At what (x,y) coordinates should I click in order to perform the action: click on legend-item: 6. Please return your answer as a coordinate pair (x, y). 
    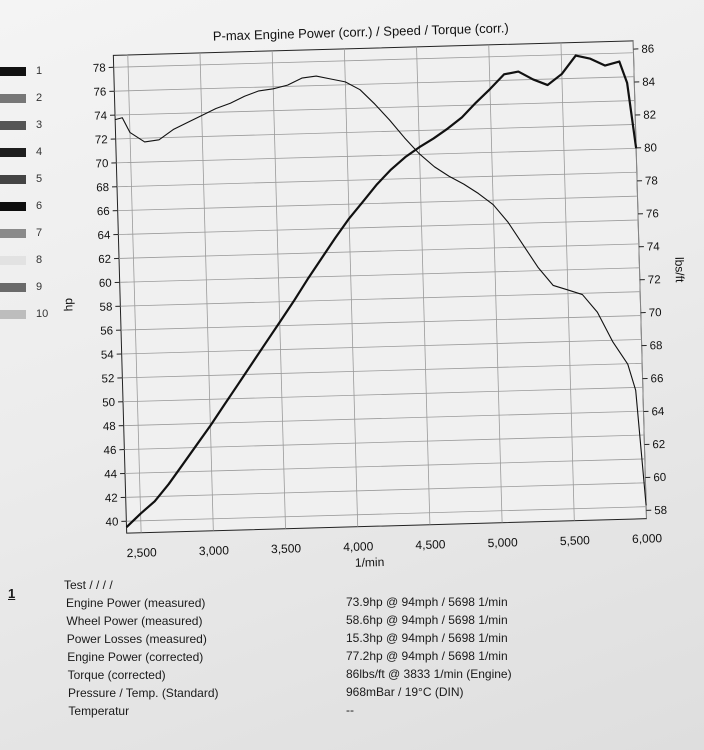
    Looking at the image, I should click on (21, 206).